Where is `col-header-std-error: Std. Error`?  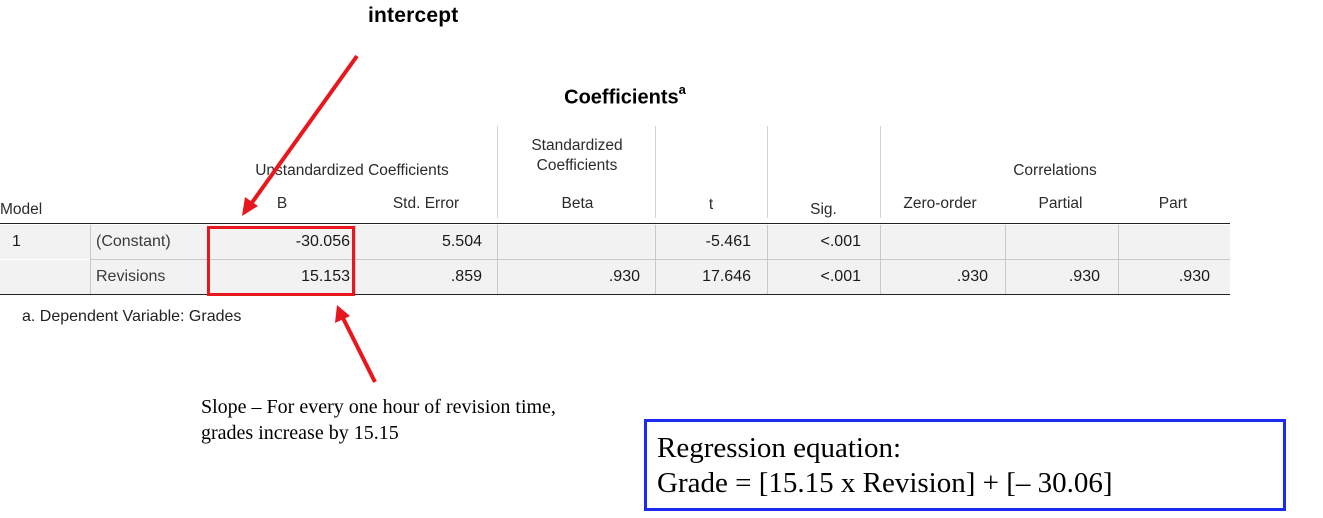 col-header-std-error: Std. Error is located at coordinates (426, 203).